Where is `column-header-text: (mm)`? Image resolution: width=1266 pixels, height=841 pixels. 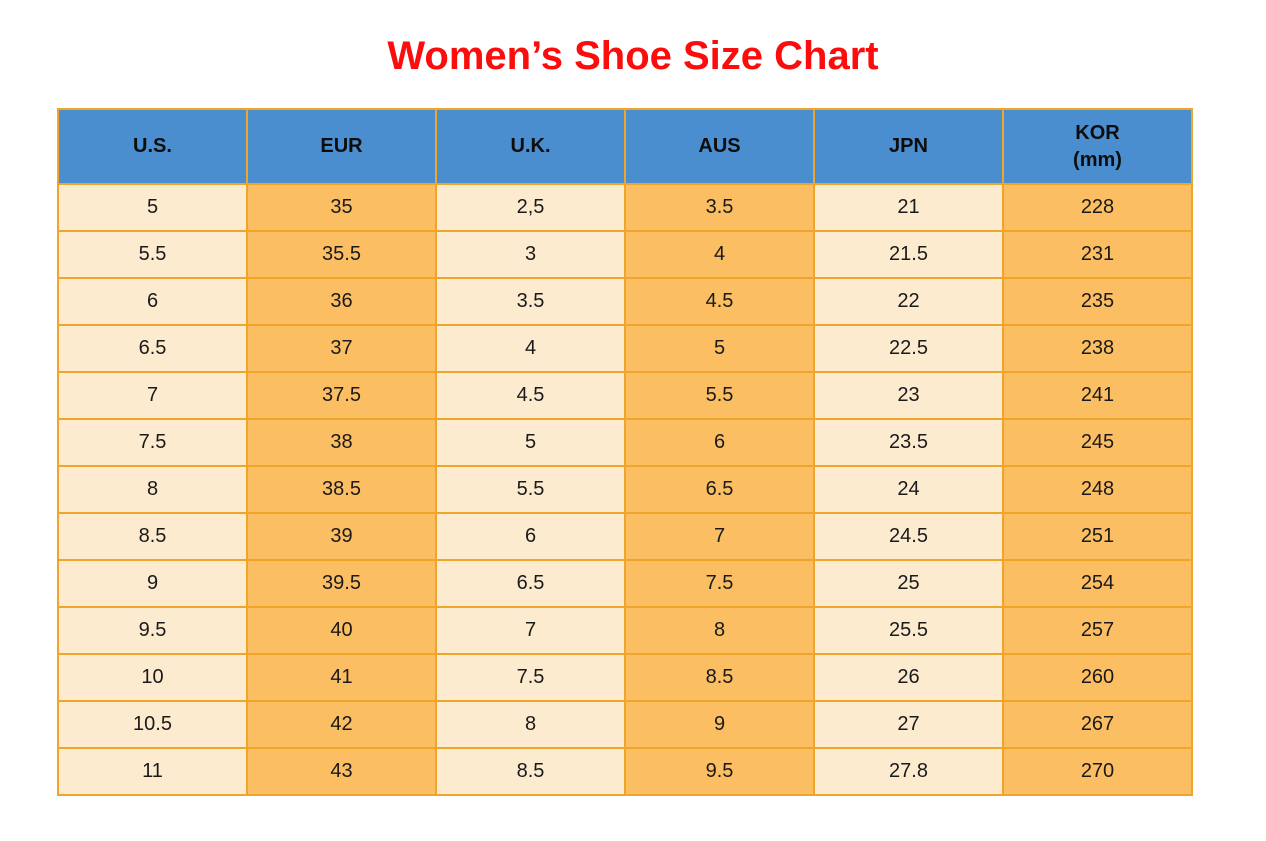
column-header-text: (mm) is located at coordinates (1097, 159).